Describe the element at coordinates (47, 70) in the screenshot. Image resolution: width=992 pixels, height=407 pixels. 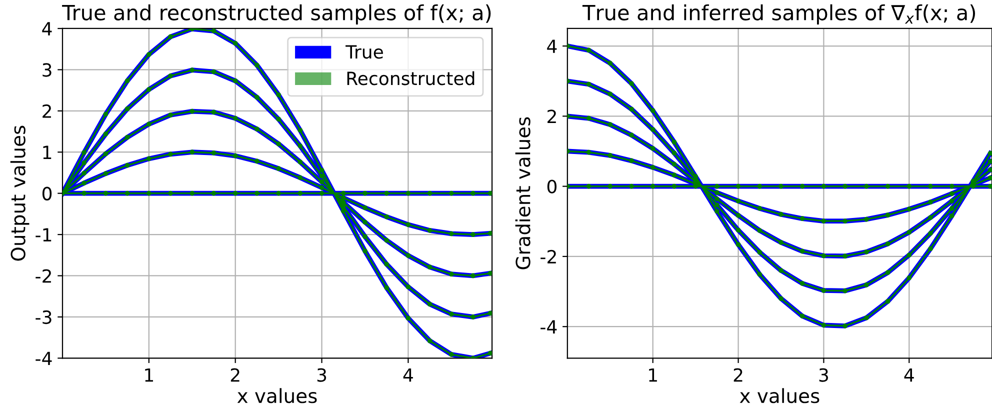
I see `y-tick-label: 3` at that location.